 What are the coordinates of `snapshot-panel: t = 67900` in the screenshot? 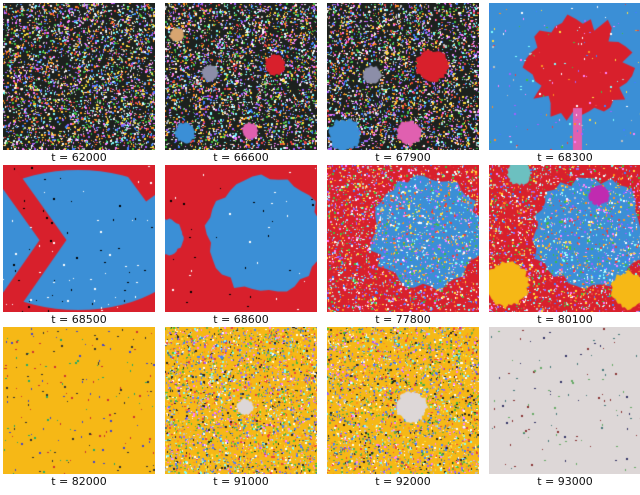 It's located at (403, 84).